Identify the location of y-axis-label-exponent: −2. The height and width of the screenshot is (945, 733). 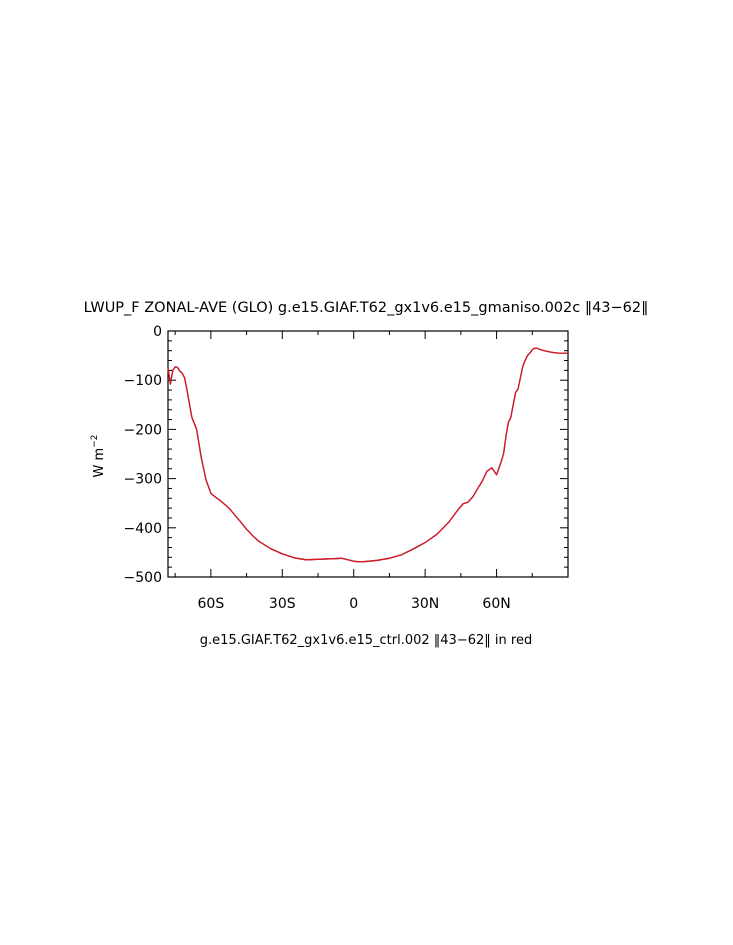
(95, 441).